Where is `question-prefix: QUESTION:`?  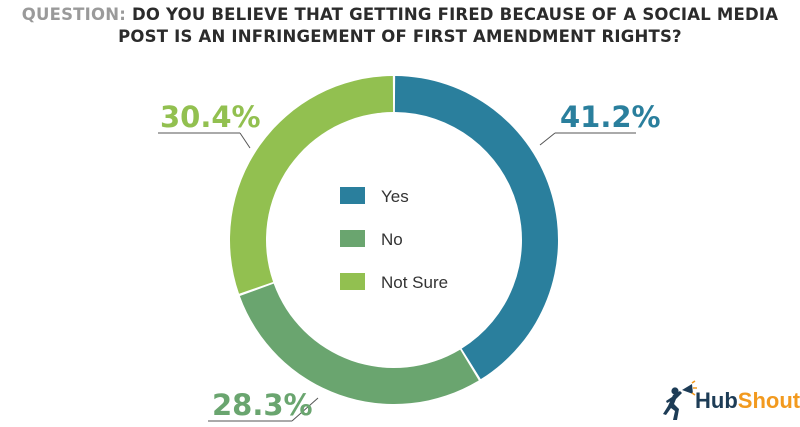
question-prefix: QUESTION: is located at coordinates (74, 14).